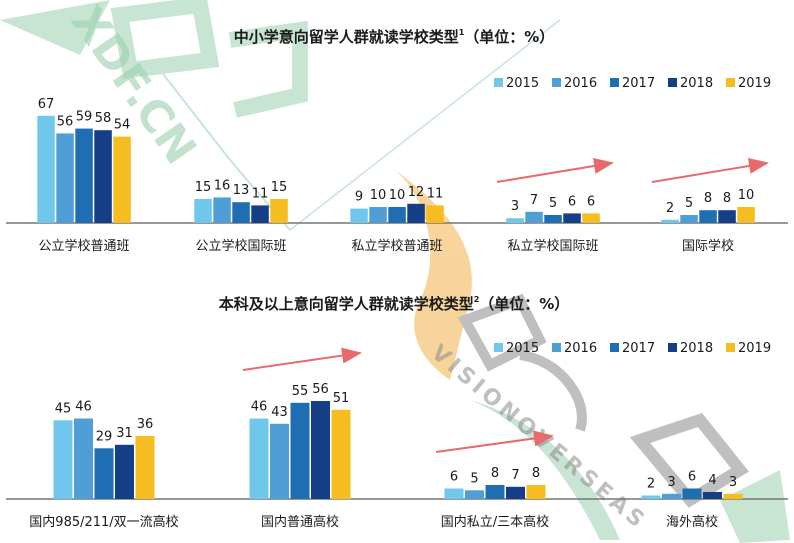  Describe the element at coordinates (124, 433) in the screenshot. I see `data-label-2018-cat-0: 31` at that location.